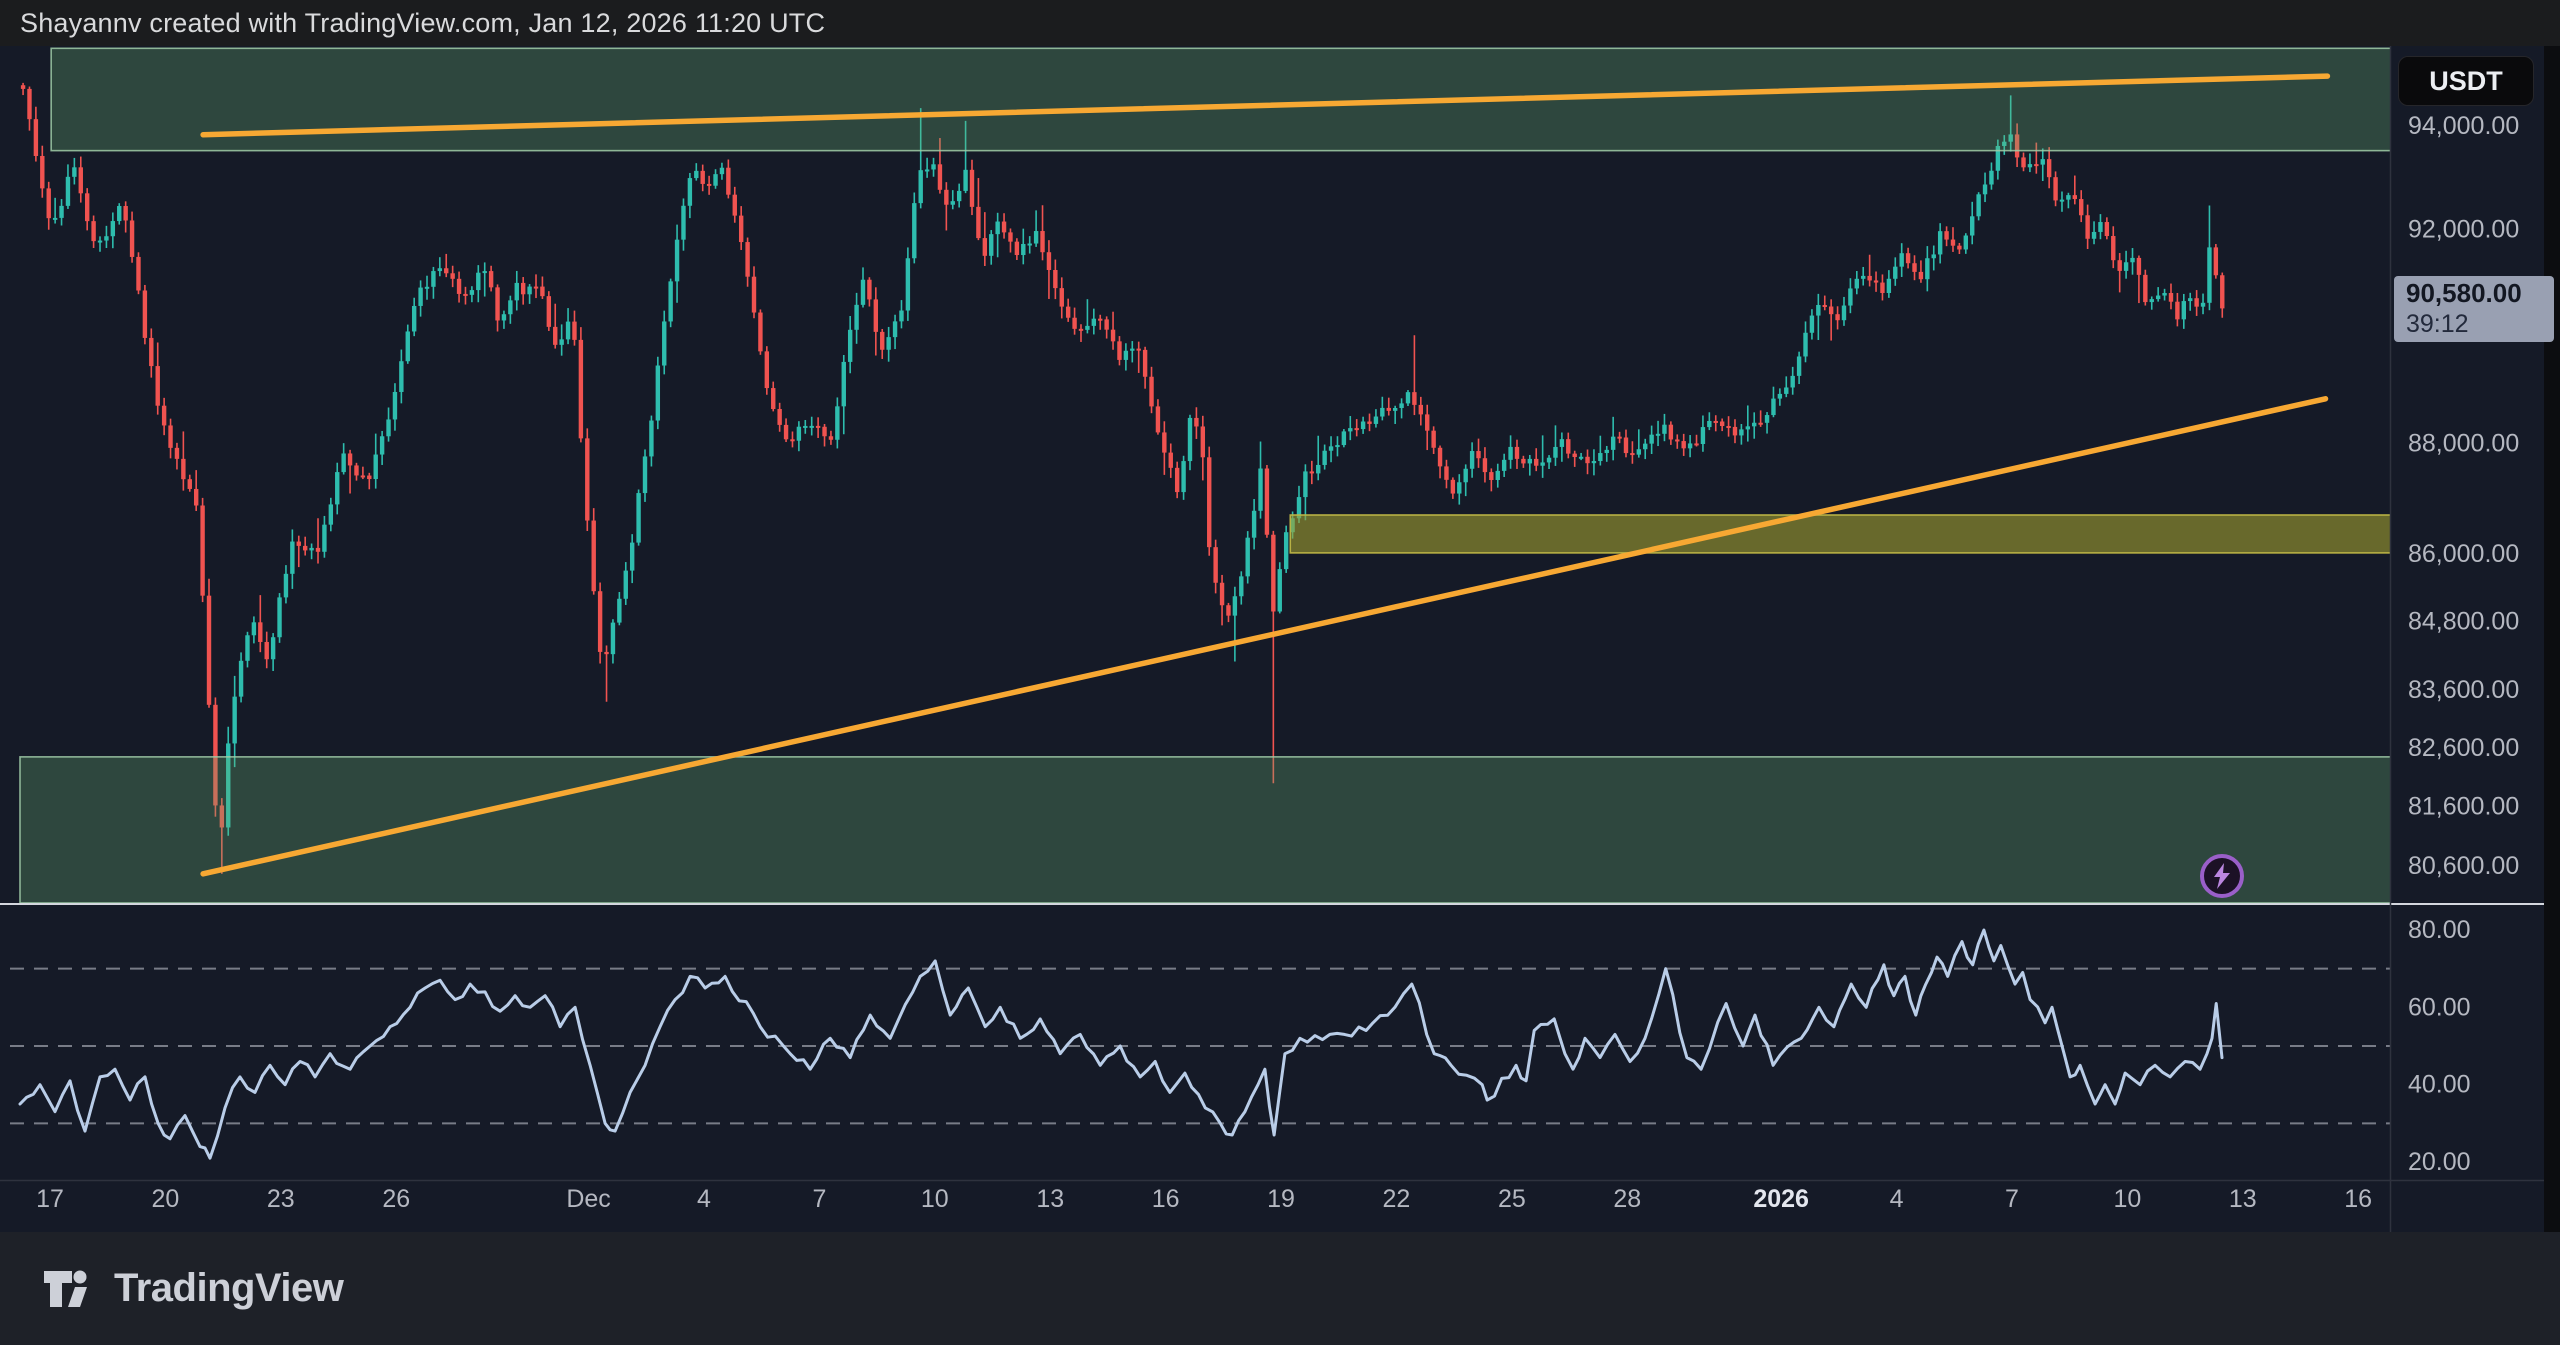 The width and height of the screenshot is (2560, 1345). What do you see at coordinates (2463, 443) in the screenshot?
I see `price-axis-label: 88,000.00` at bounding box center [2463, 443].